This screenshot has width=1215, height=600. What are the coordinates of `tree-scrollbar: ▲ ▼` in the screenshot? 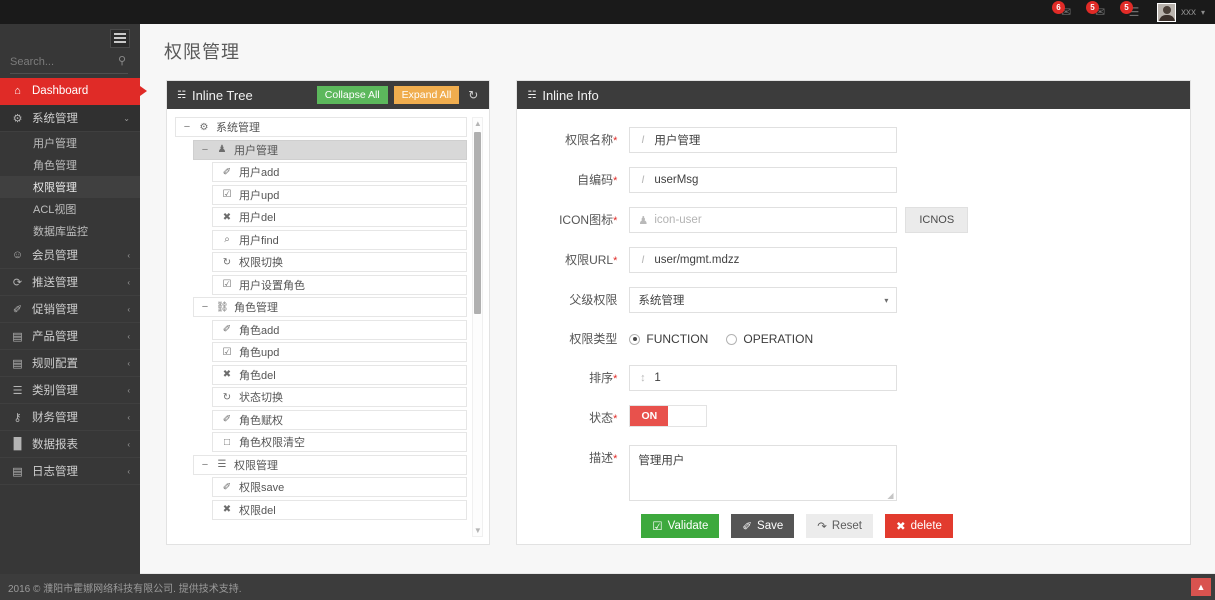 It's located at (478, 327).